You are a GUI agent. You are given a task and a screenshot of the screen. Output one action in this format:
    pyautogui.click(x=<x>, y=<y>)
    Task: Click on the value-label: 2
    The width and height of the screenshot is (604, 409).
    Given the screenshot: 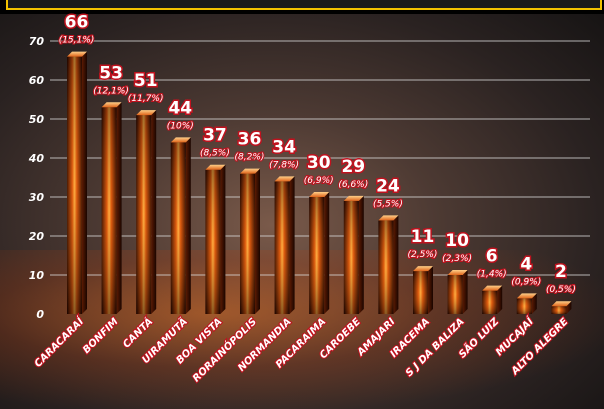 What is the action you would take?
    pyautogui.click(x=561, y=272)
    